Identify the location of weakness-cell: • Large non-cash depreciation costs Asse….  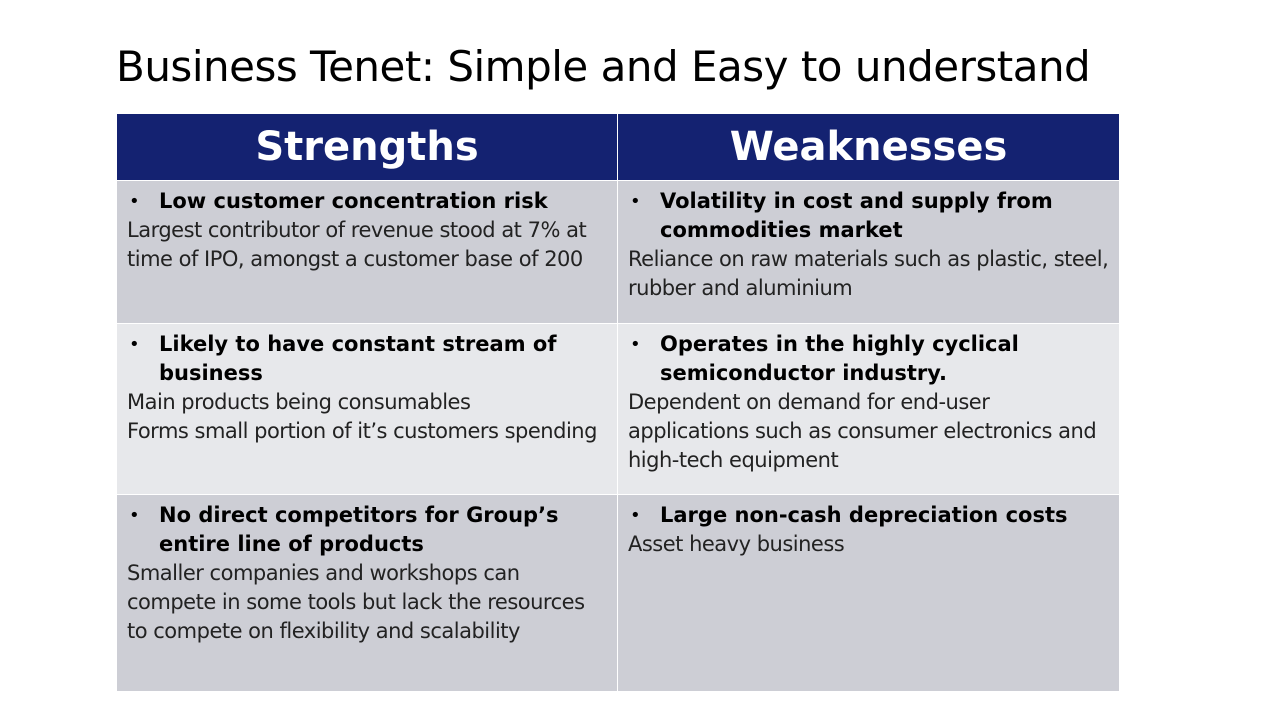
(868, 593).